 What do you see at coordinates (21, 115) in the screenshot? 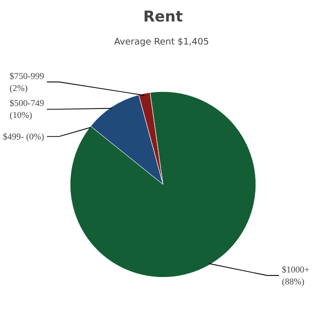
I see `data-label: (10%)` at bounding box center [21, 115].